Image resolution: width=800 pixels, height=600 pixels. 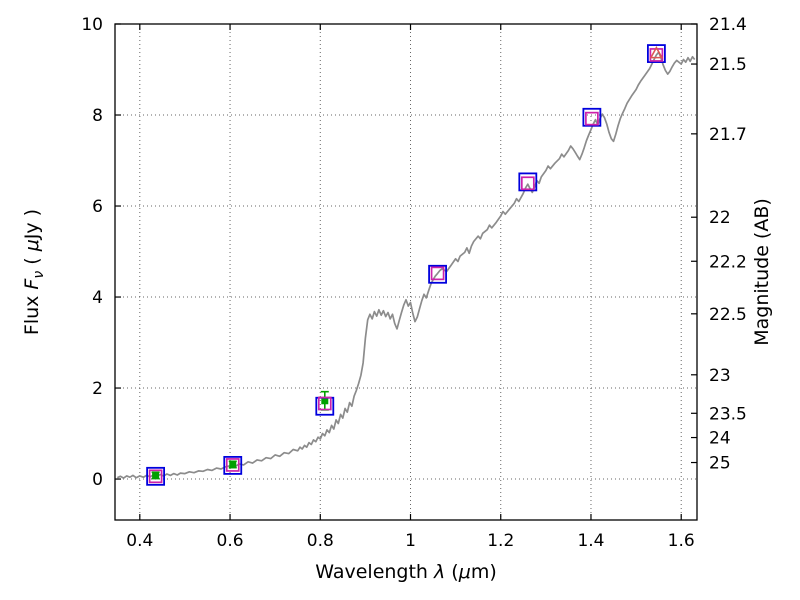 I want to click on x-axis-label: Wavelength λ (μm), so click(x=405, y=572).